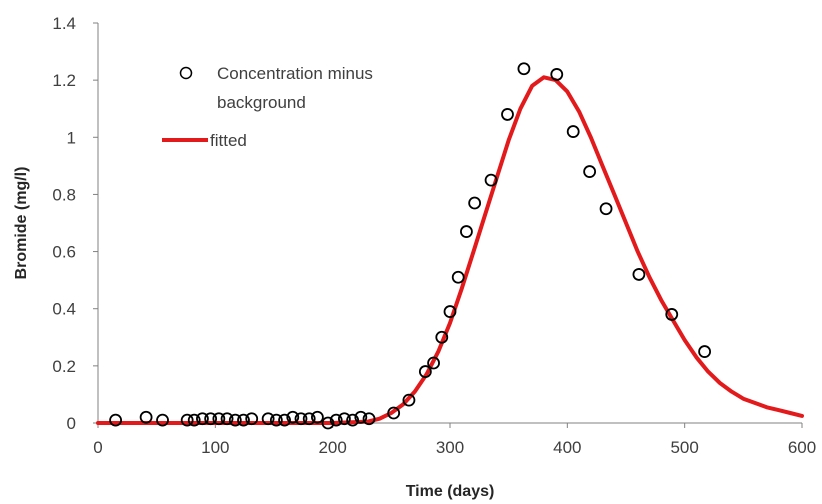 The image size is (822, 504). What do you see at coordinates (567, 447) in the screenshot?
I see `x-tick-label: 400` at bounding box center [567, 447].